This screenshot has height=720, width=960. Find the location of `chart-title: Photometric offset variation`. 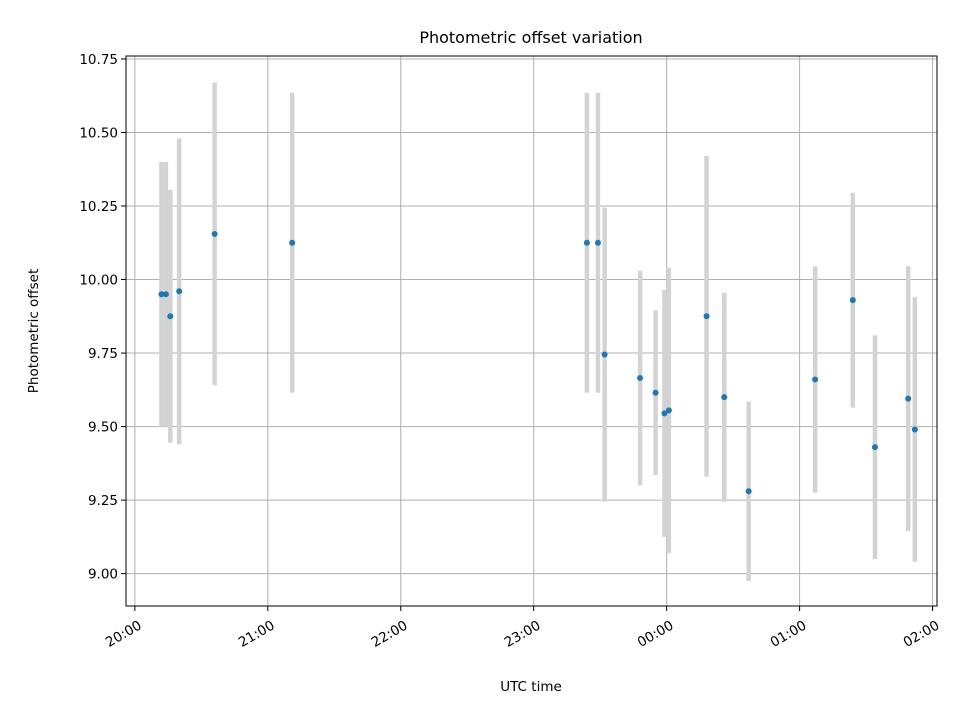

chart-title: Photometric offset variation is located at coordinates (530, 37).